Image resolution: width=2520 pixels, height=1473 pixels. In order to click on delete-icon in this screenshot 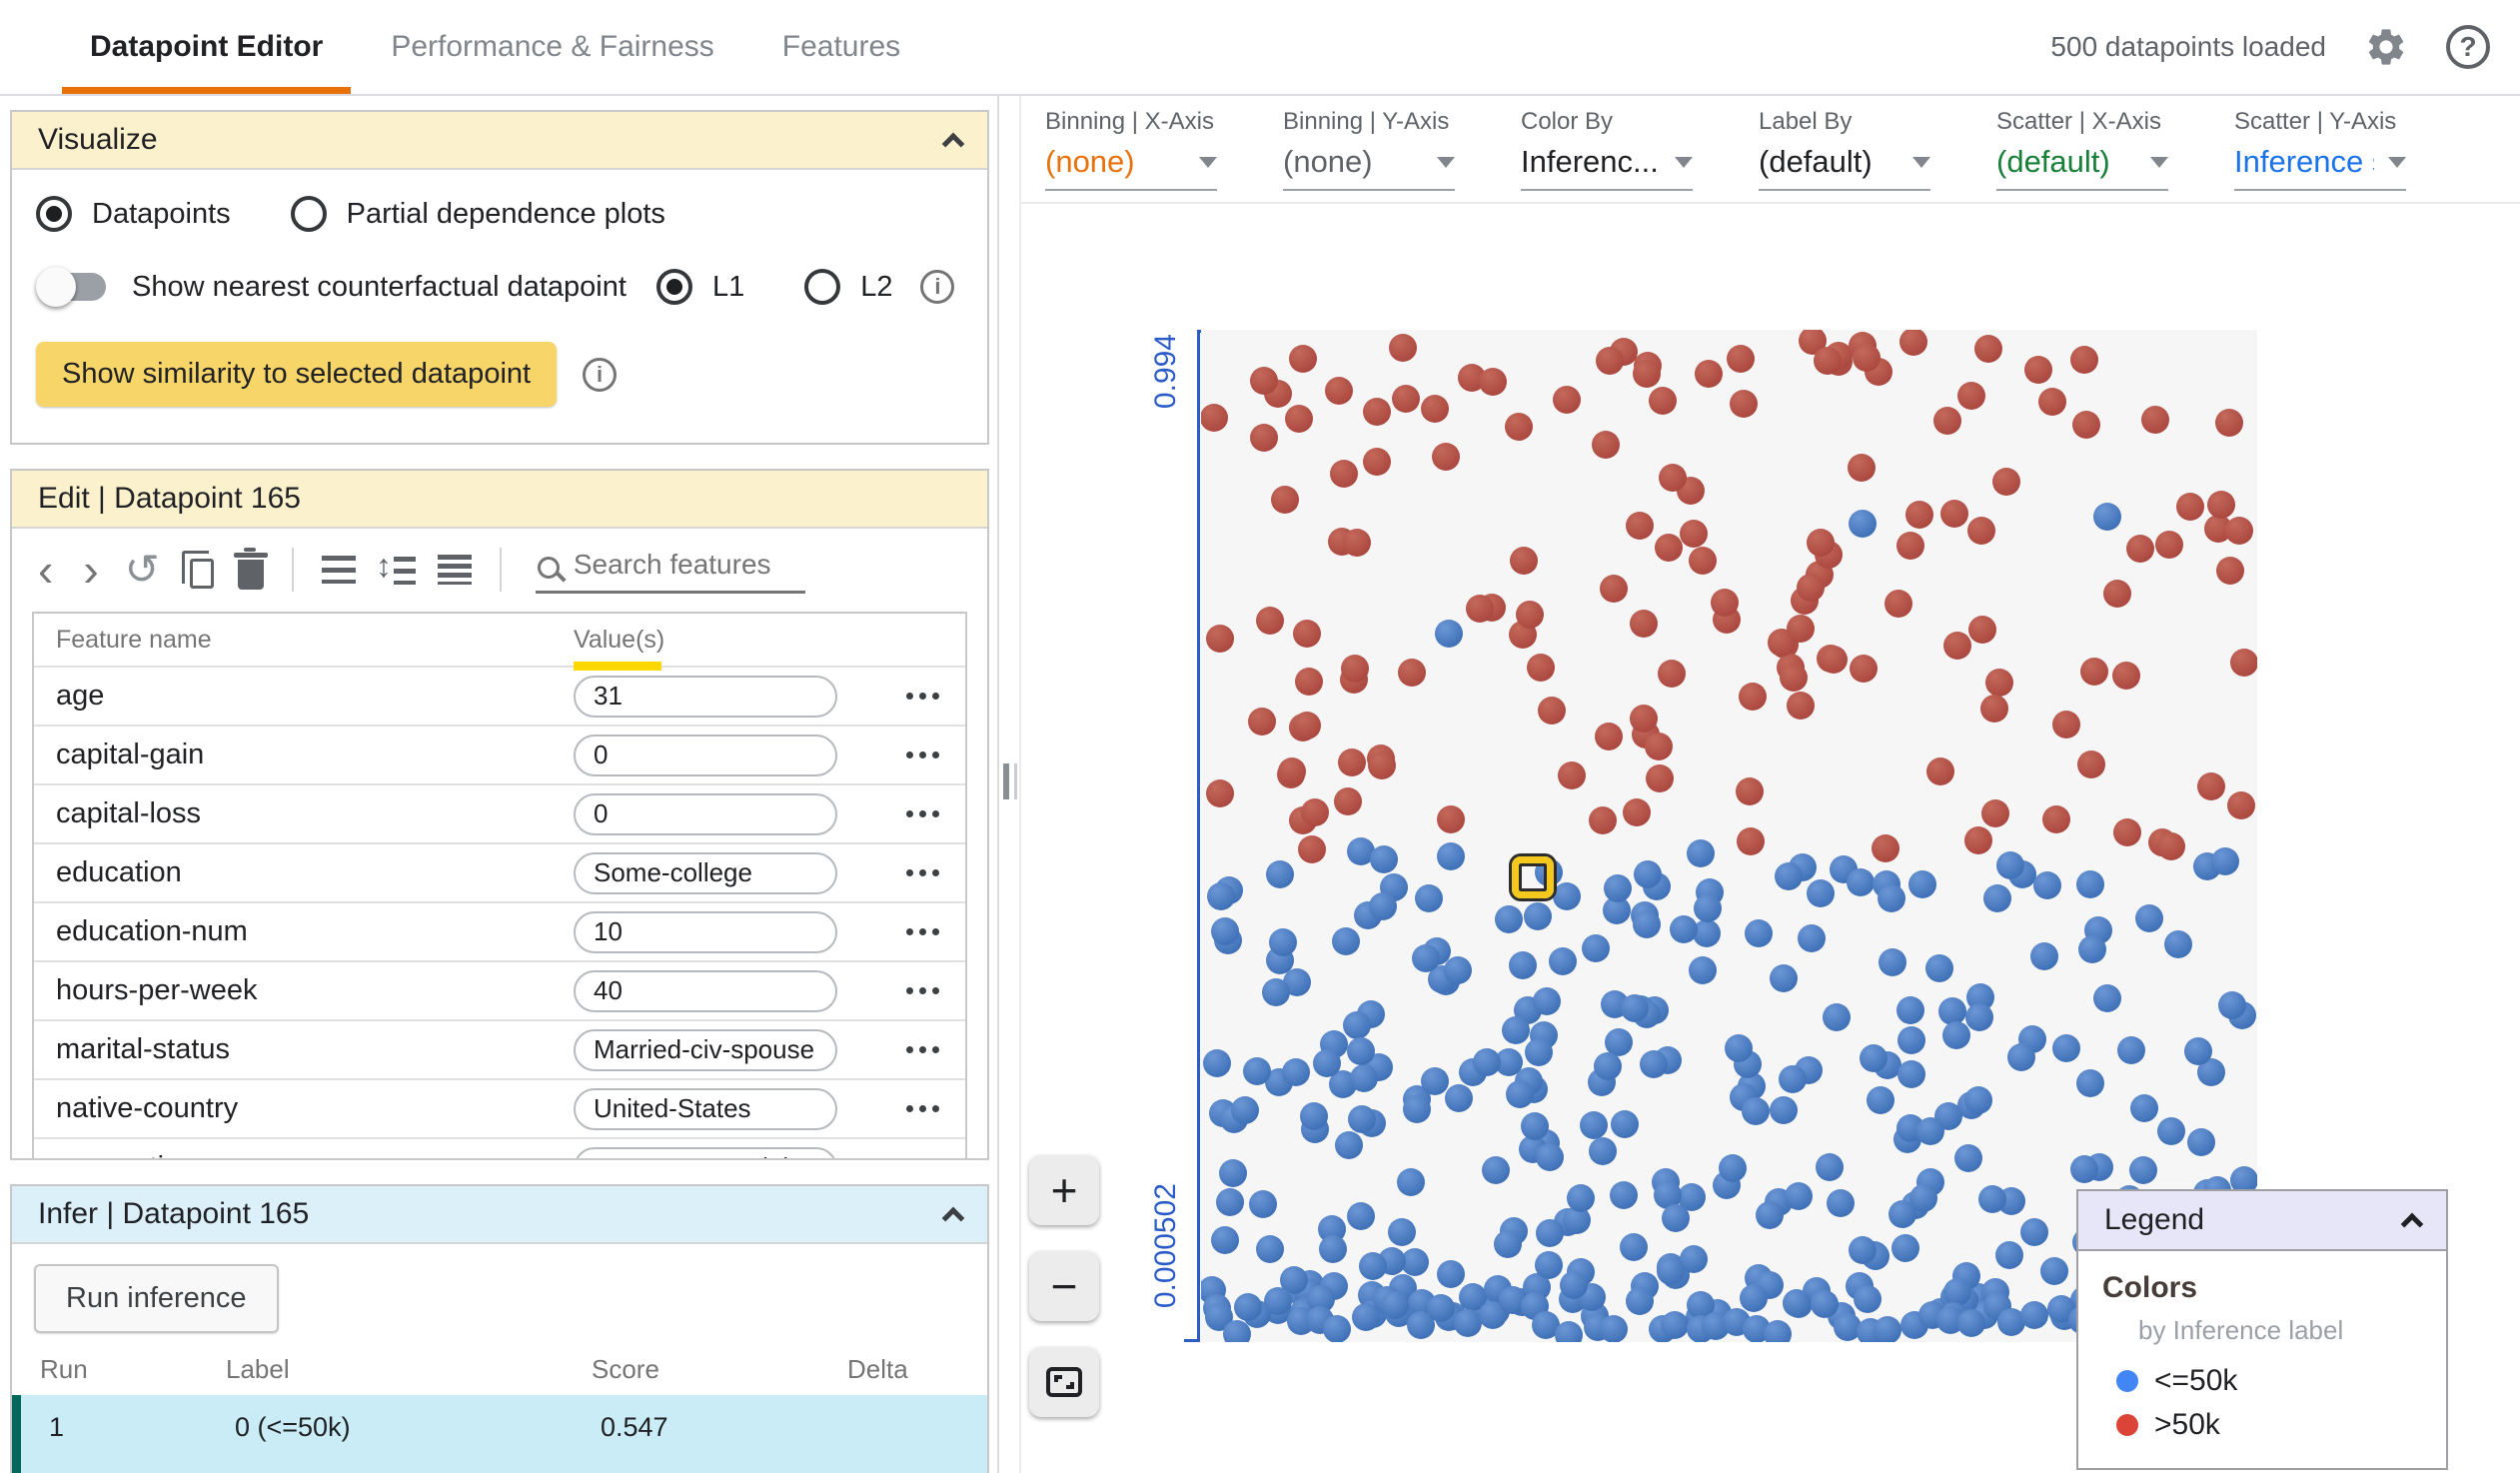, I will do `click(250, 568)`.